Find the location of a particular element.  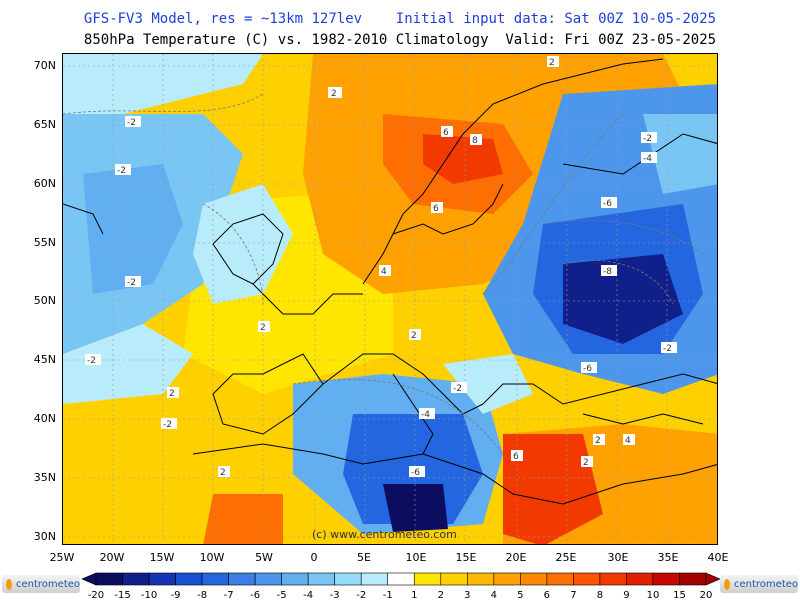

lon-label: 40E is located at coordinates (718, 557).